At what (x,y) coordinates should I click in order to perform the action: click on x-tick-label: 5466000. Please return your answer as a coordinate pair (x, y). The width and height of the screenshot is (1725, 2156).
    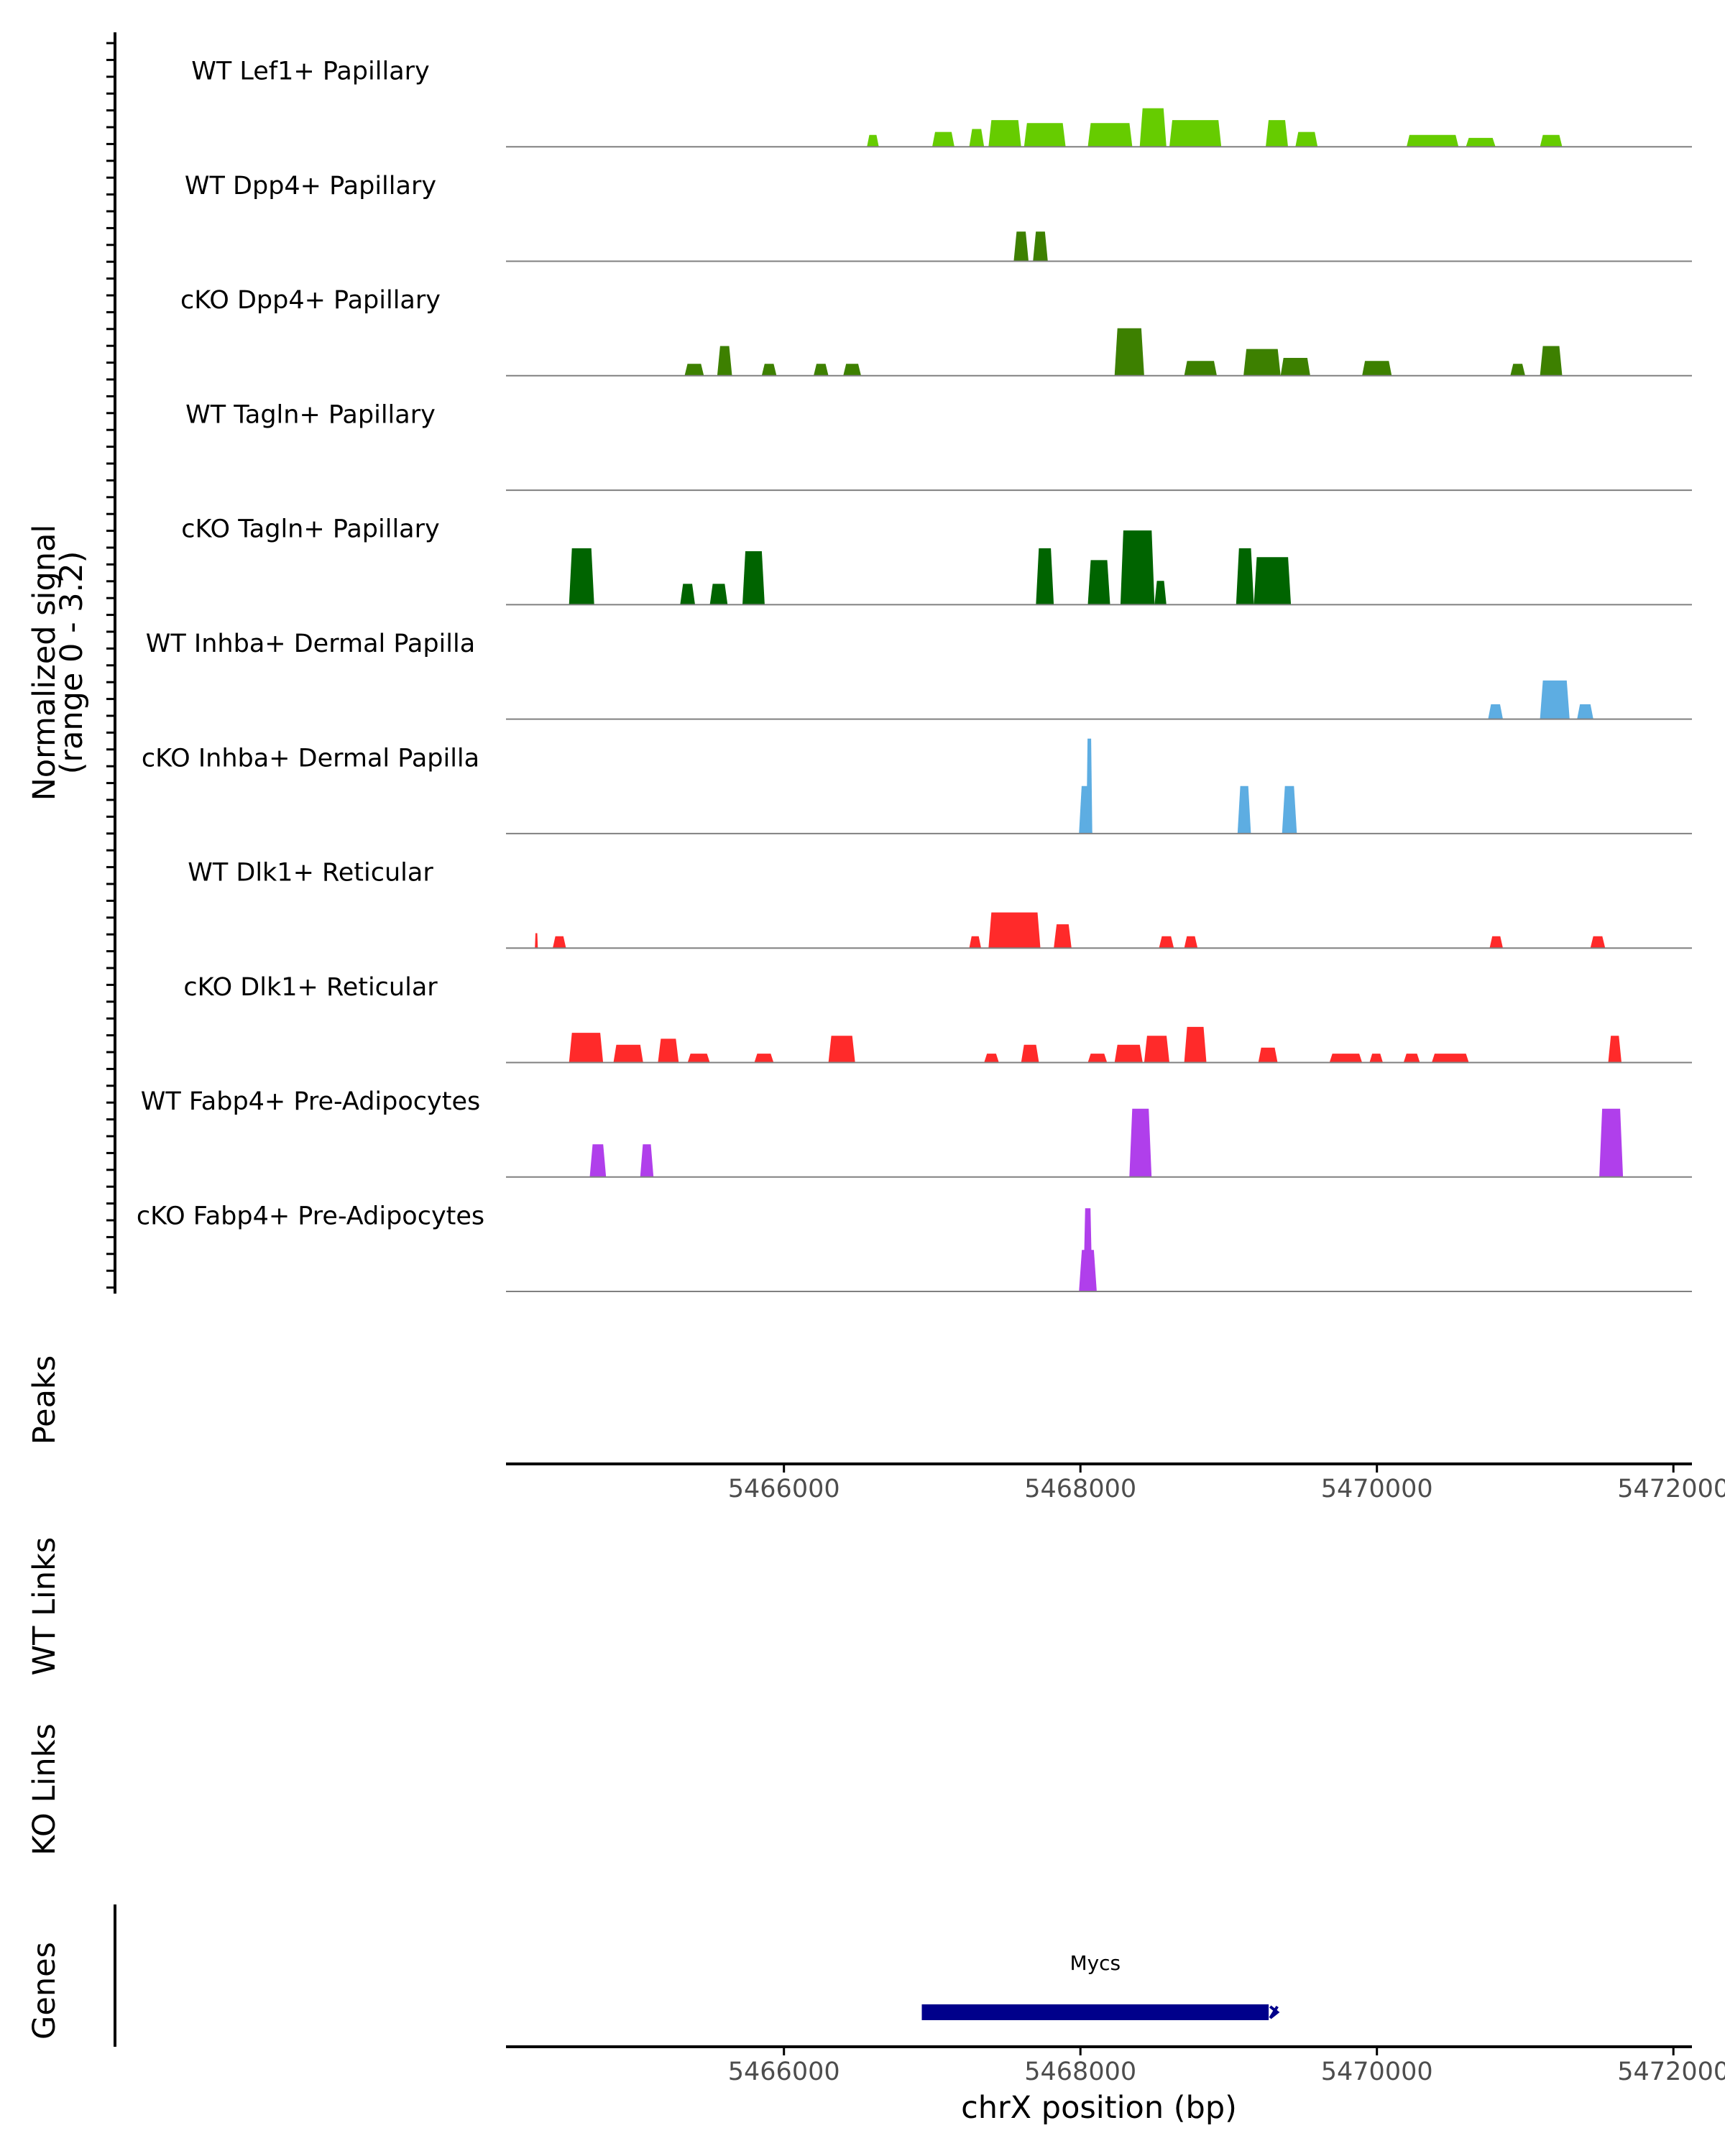
    Looking at the image, I should click on (784, 2072).